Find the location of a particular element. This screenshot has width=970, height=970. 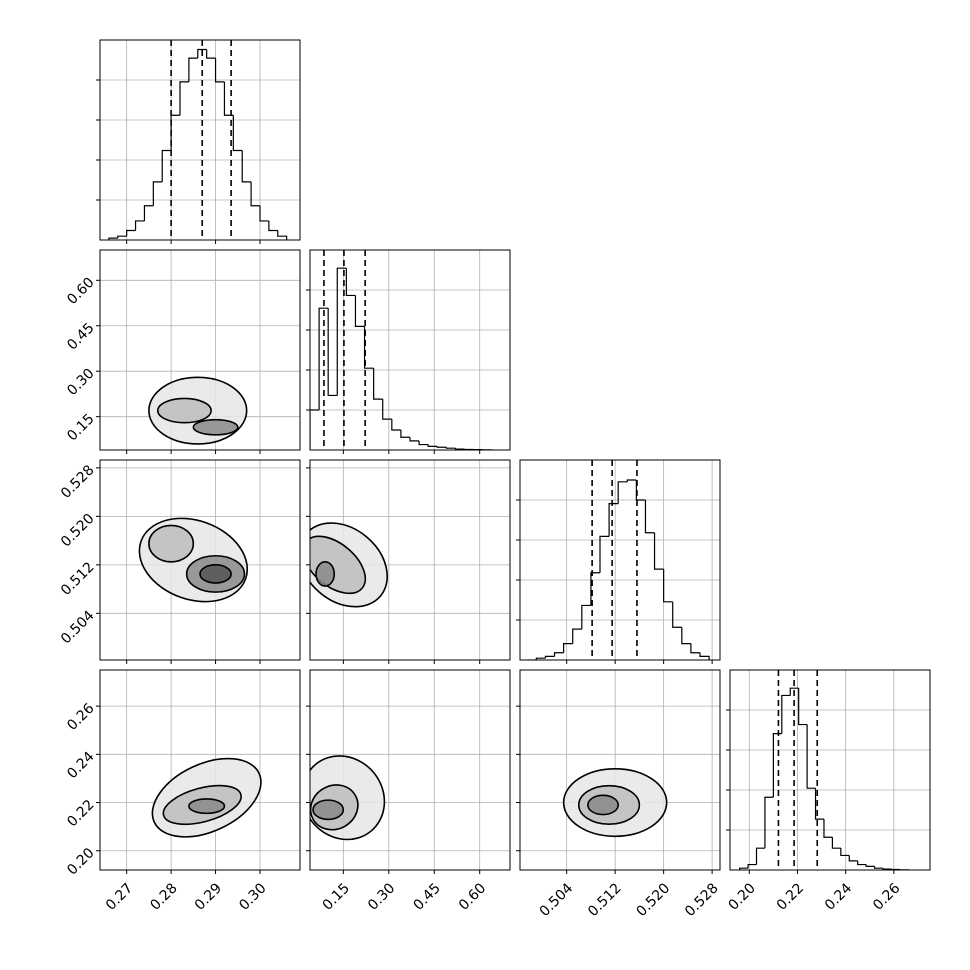

x-tick-label: 0.27 is located at coordinates (119, 896).